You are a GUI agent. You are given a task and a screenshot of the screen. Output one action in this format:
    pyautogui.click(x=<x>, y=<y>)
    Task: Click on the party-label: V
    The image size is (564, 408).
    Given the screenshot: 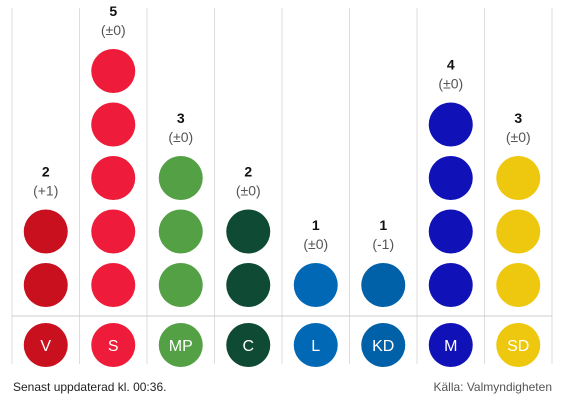 What is the action you would take?
    pyautogui.click(x=45, y=346)
    